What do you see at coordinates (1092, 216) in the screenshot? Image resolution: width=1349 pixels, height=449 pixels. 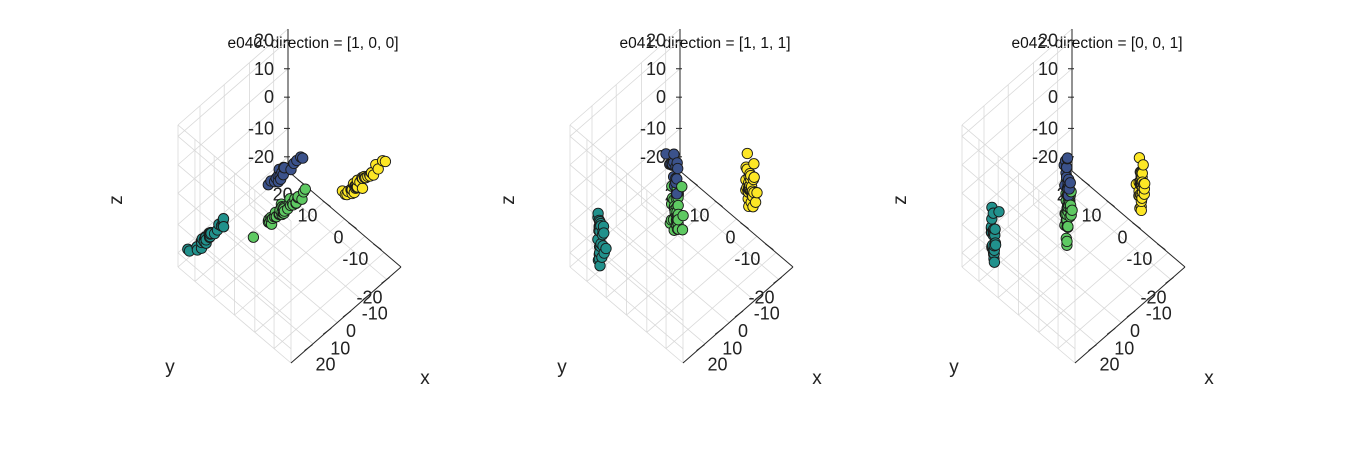 I see `y-tick-label: 10` at bounding box center [1092, 216].